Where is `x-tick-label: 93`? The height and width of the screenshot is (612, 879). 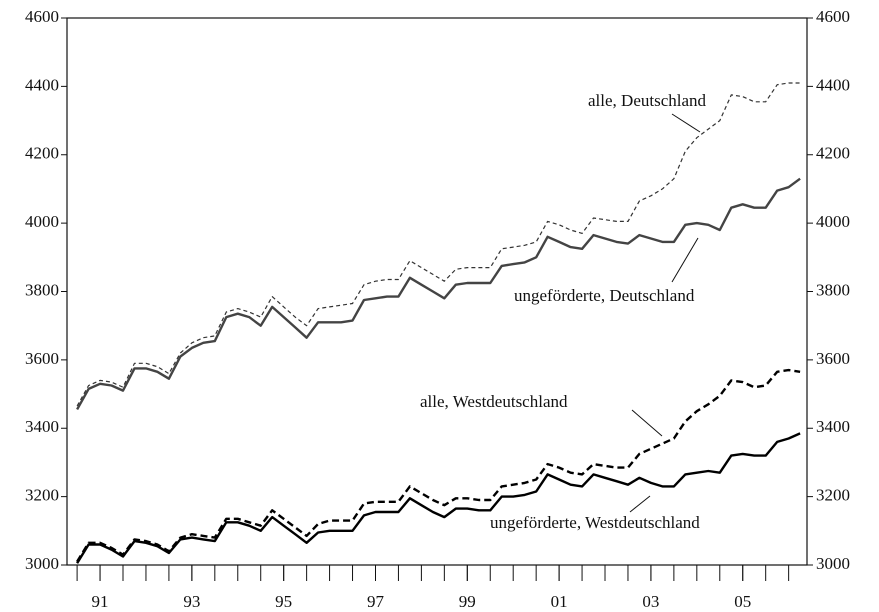
x-tick-label: 93 is located at coordinates (191, 601).